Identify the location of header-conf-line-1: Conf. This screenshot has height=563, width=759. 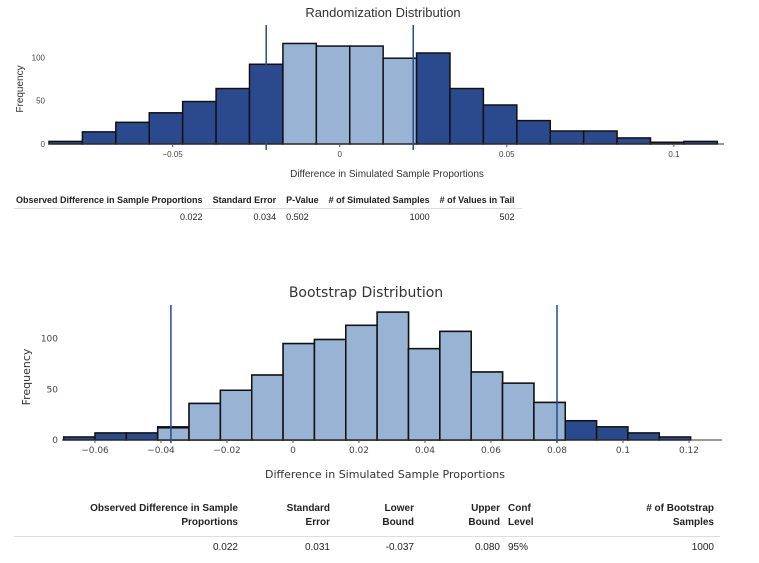
(519, 508).